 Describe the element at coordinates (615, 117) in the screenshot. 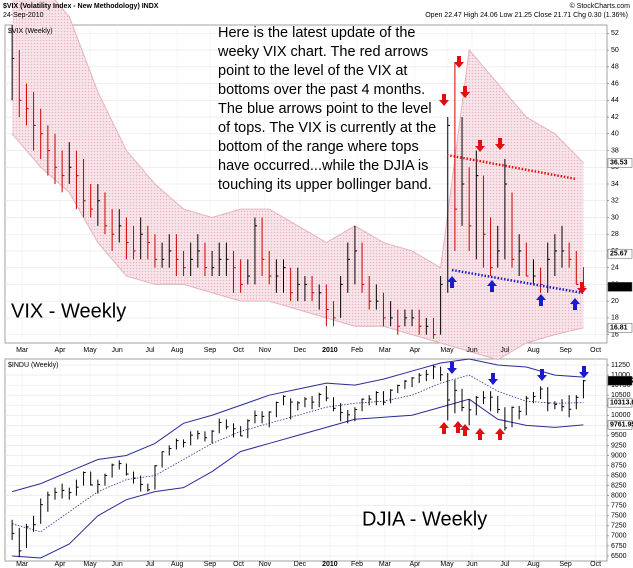

I see `y-tick-label: 42` at that location.